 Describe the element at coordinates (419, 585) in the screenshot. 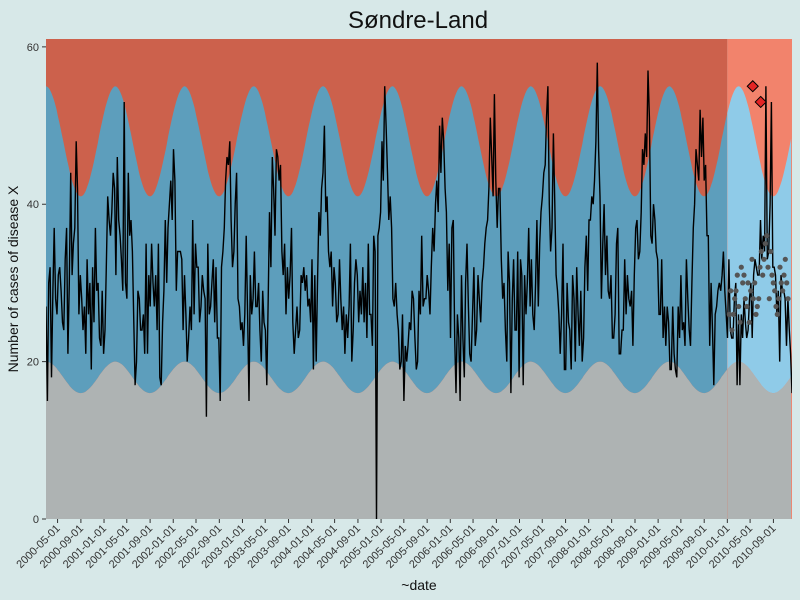

I see `x-axis-label: ~date` at that location.